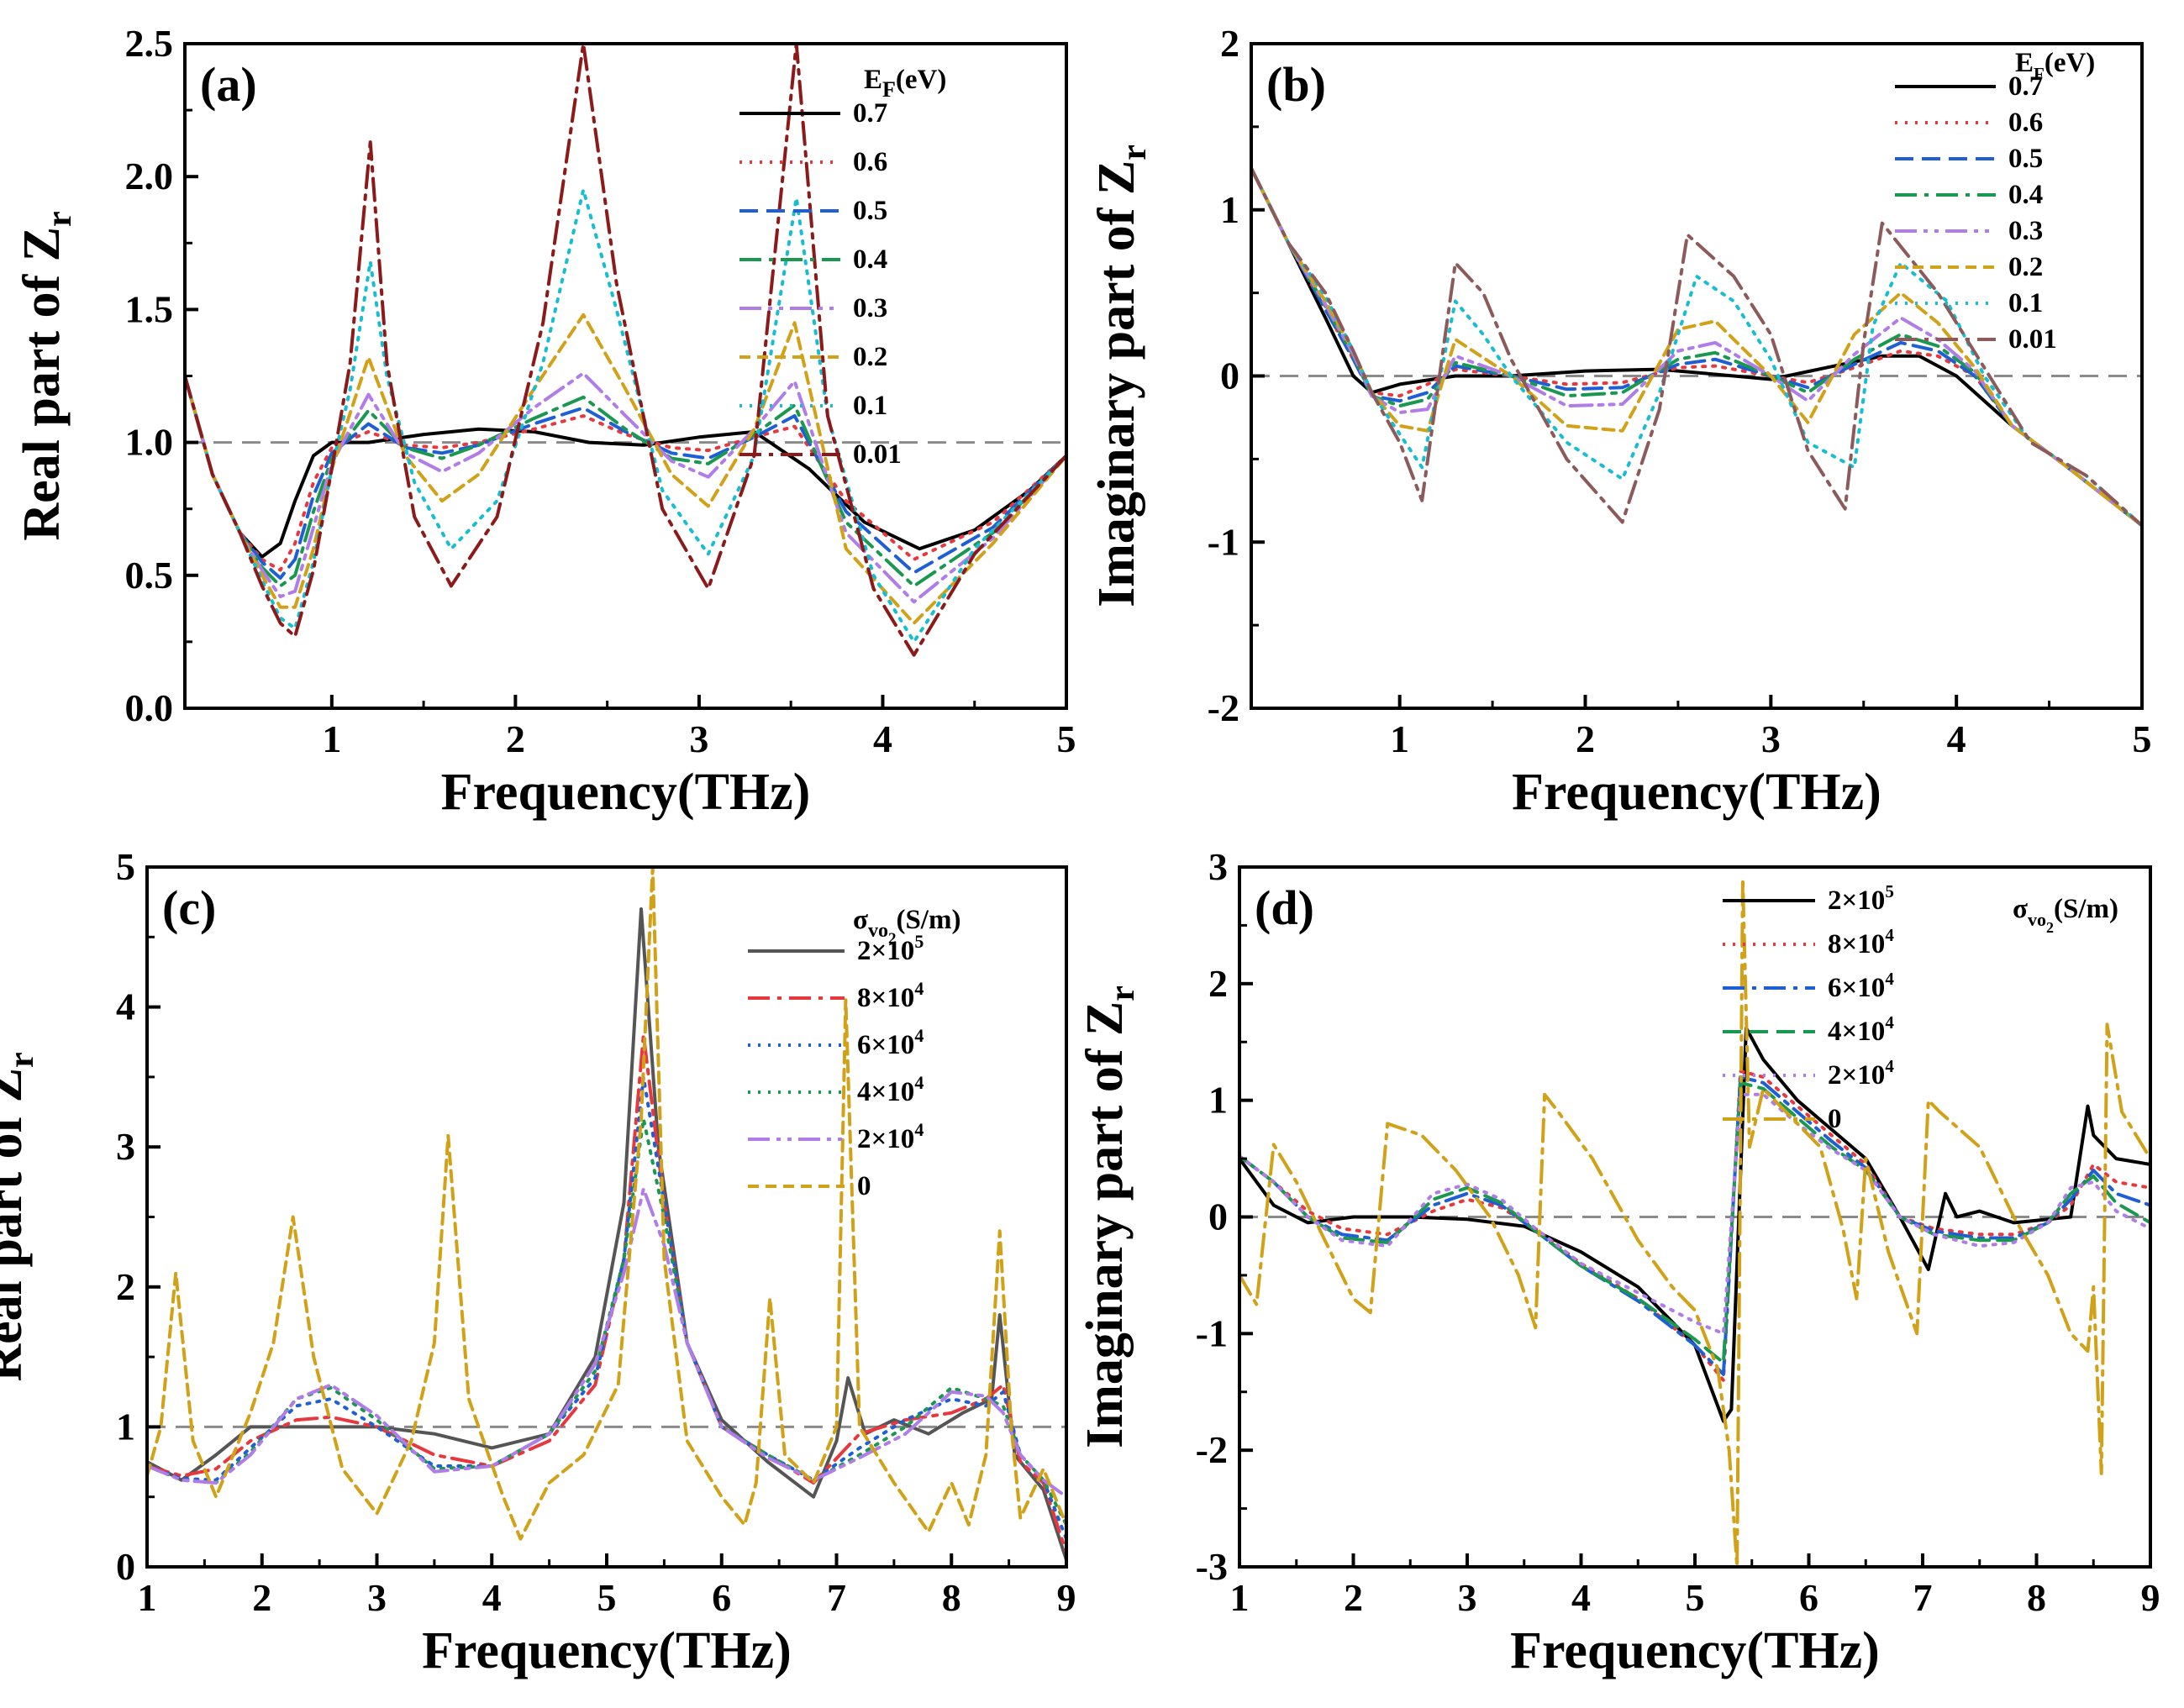 This screenshot has height=1708, width=2184. Describe the element at coordinates (870, 357) in the screenshot. I see `legend-label-5: 0.2` at that location.